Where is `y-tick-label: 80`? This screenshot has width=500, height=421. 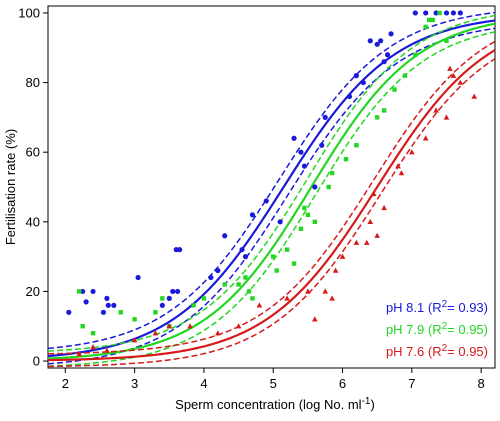
y-tick-label: 80 is located at coordinates (33, 82).